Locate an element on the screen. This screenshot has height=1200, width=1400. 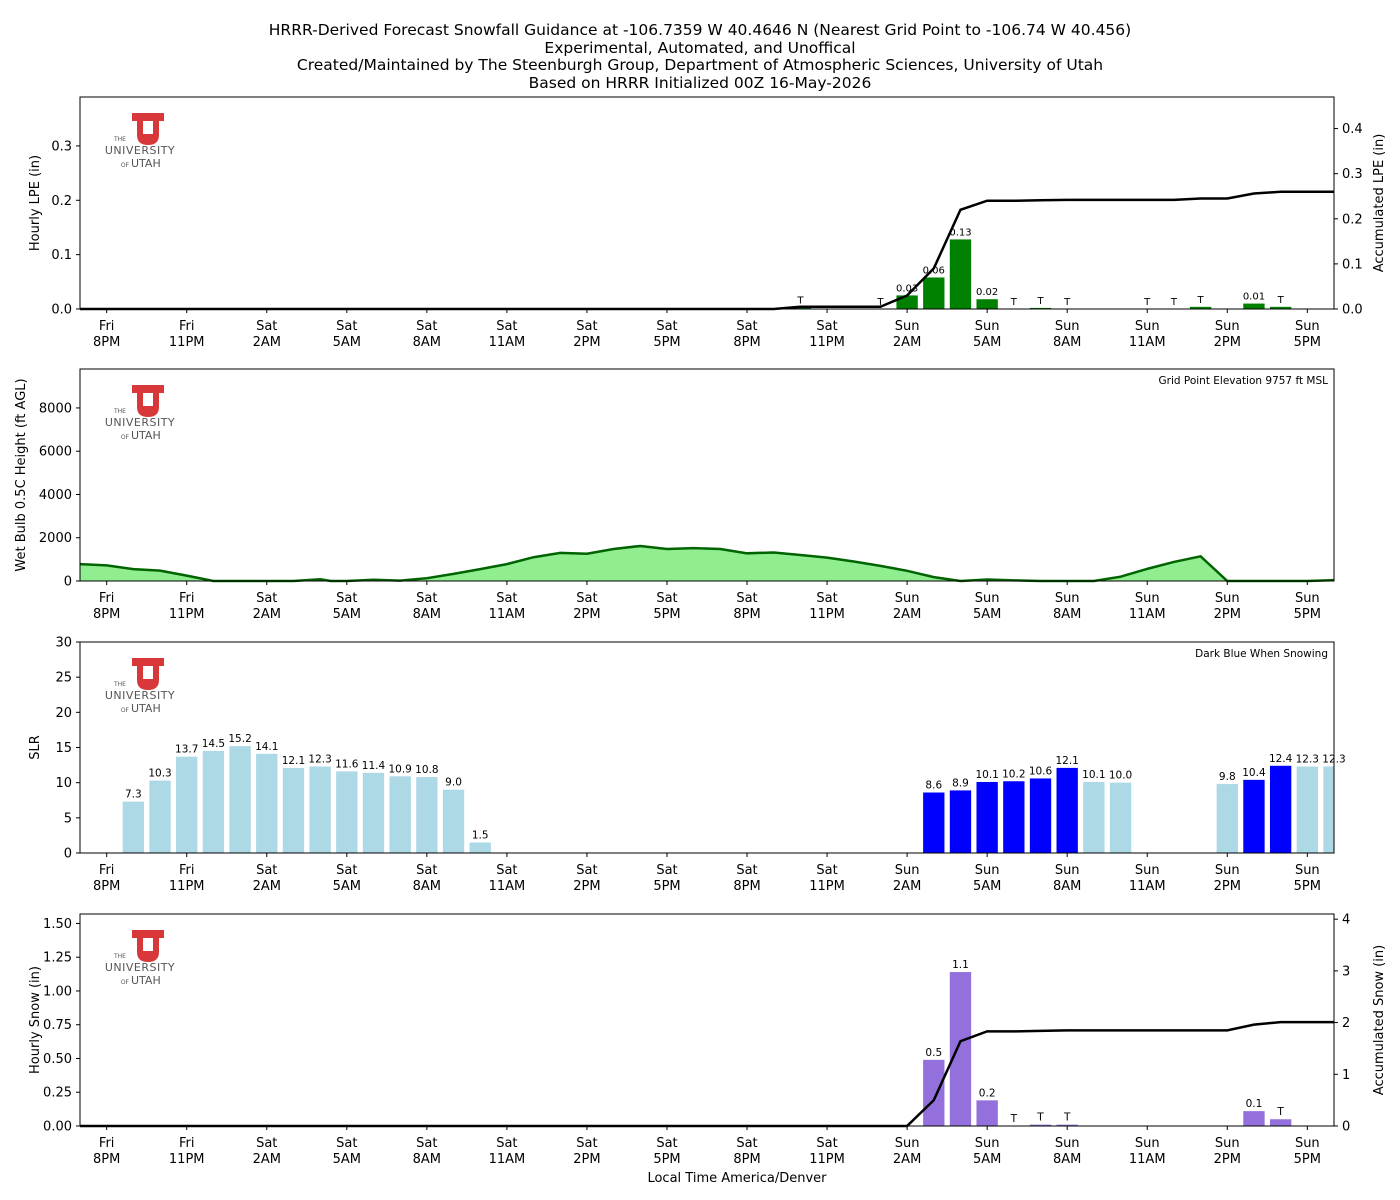
slr-bar-label: 9.0 is located at coordinates (453, 783).